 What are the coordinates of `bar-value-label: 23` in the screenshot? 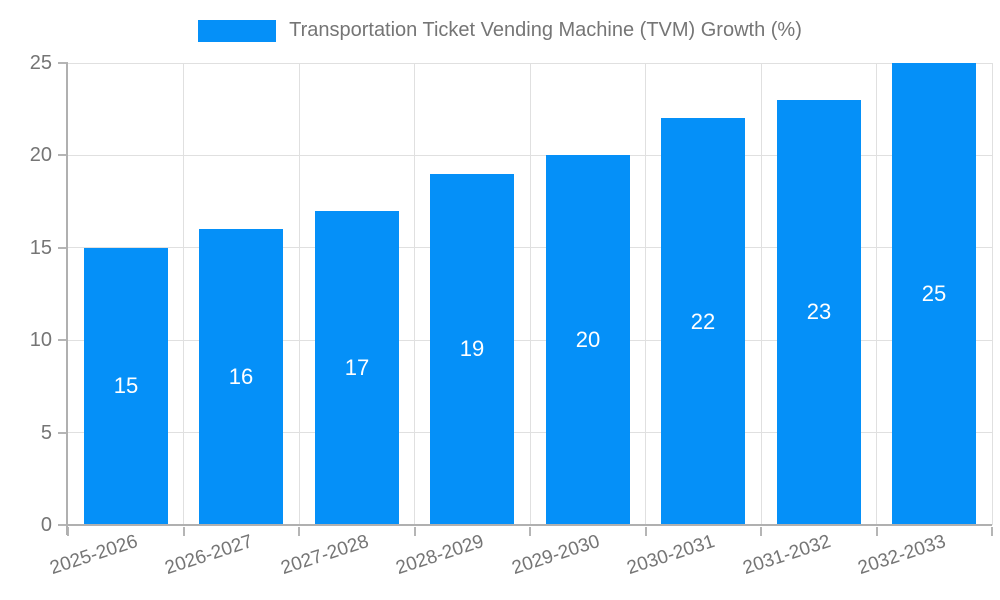 It's located at (819, 312).